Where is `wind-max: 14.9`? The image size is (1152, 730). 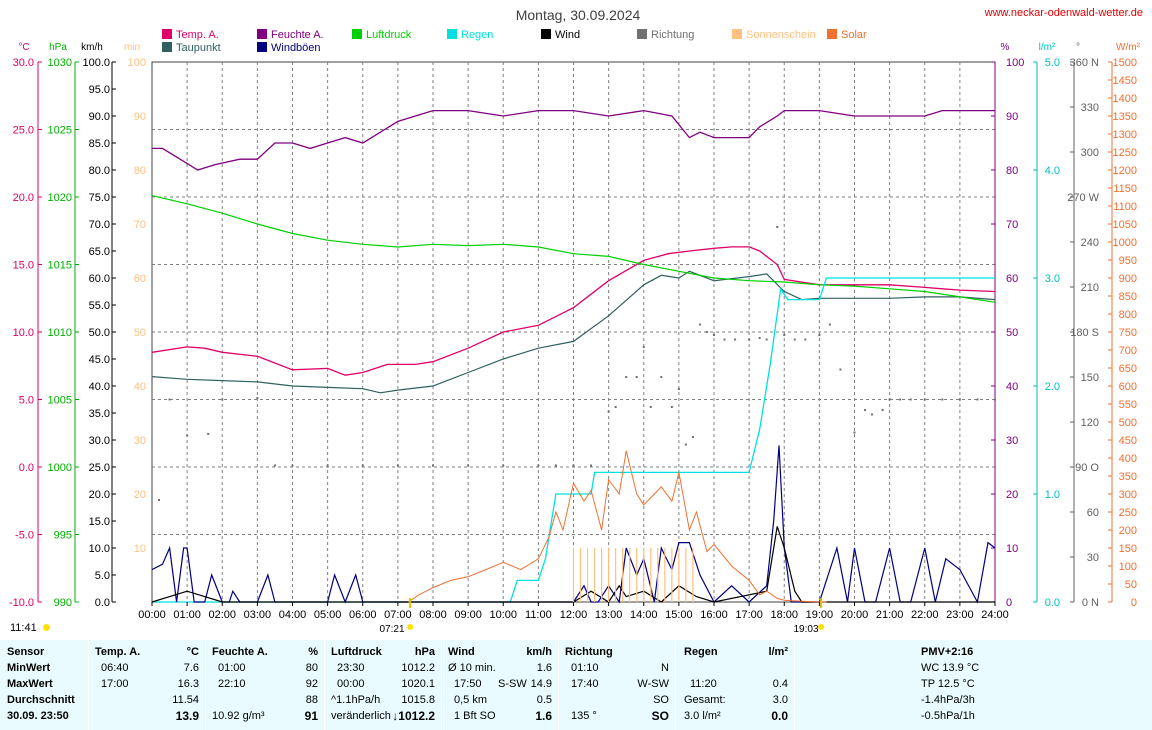
wind-max: 14.9 is located at coordinates (541, 684).